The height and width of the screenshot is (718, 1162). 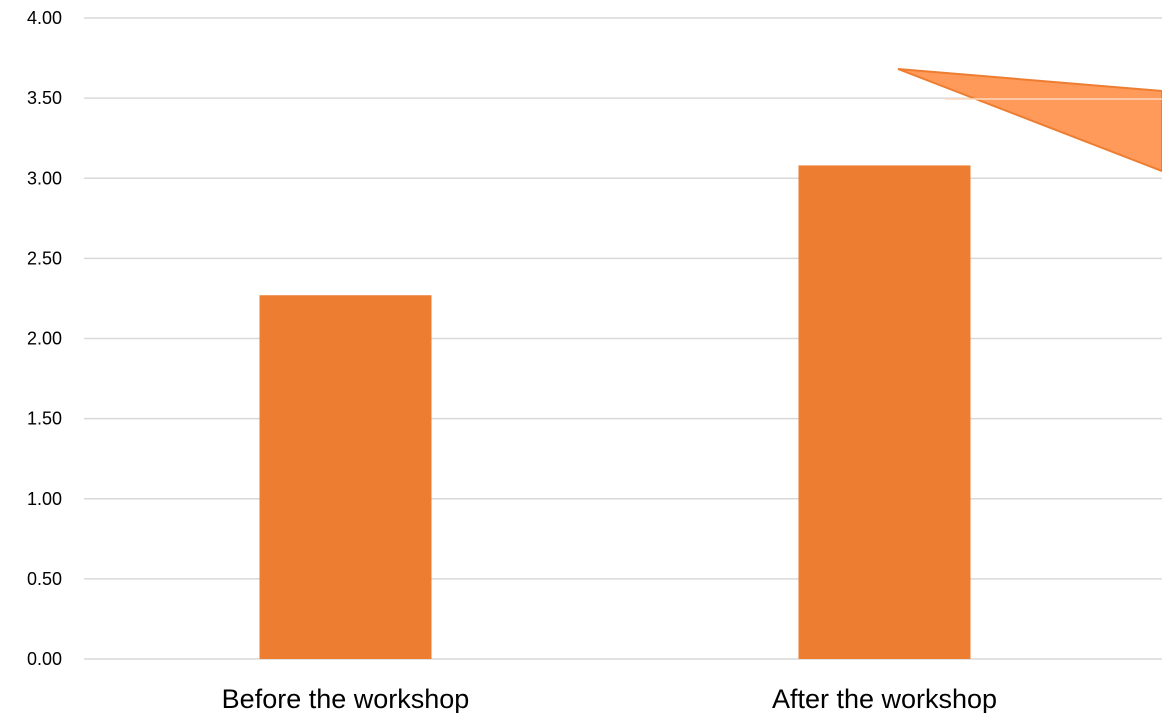 I want to click on y-tick-label: 2.00, so click(x=44, y=339).